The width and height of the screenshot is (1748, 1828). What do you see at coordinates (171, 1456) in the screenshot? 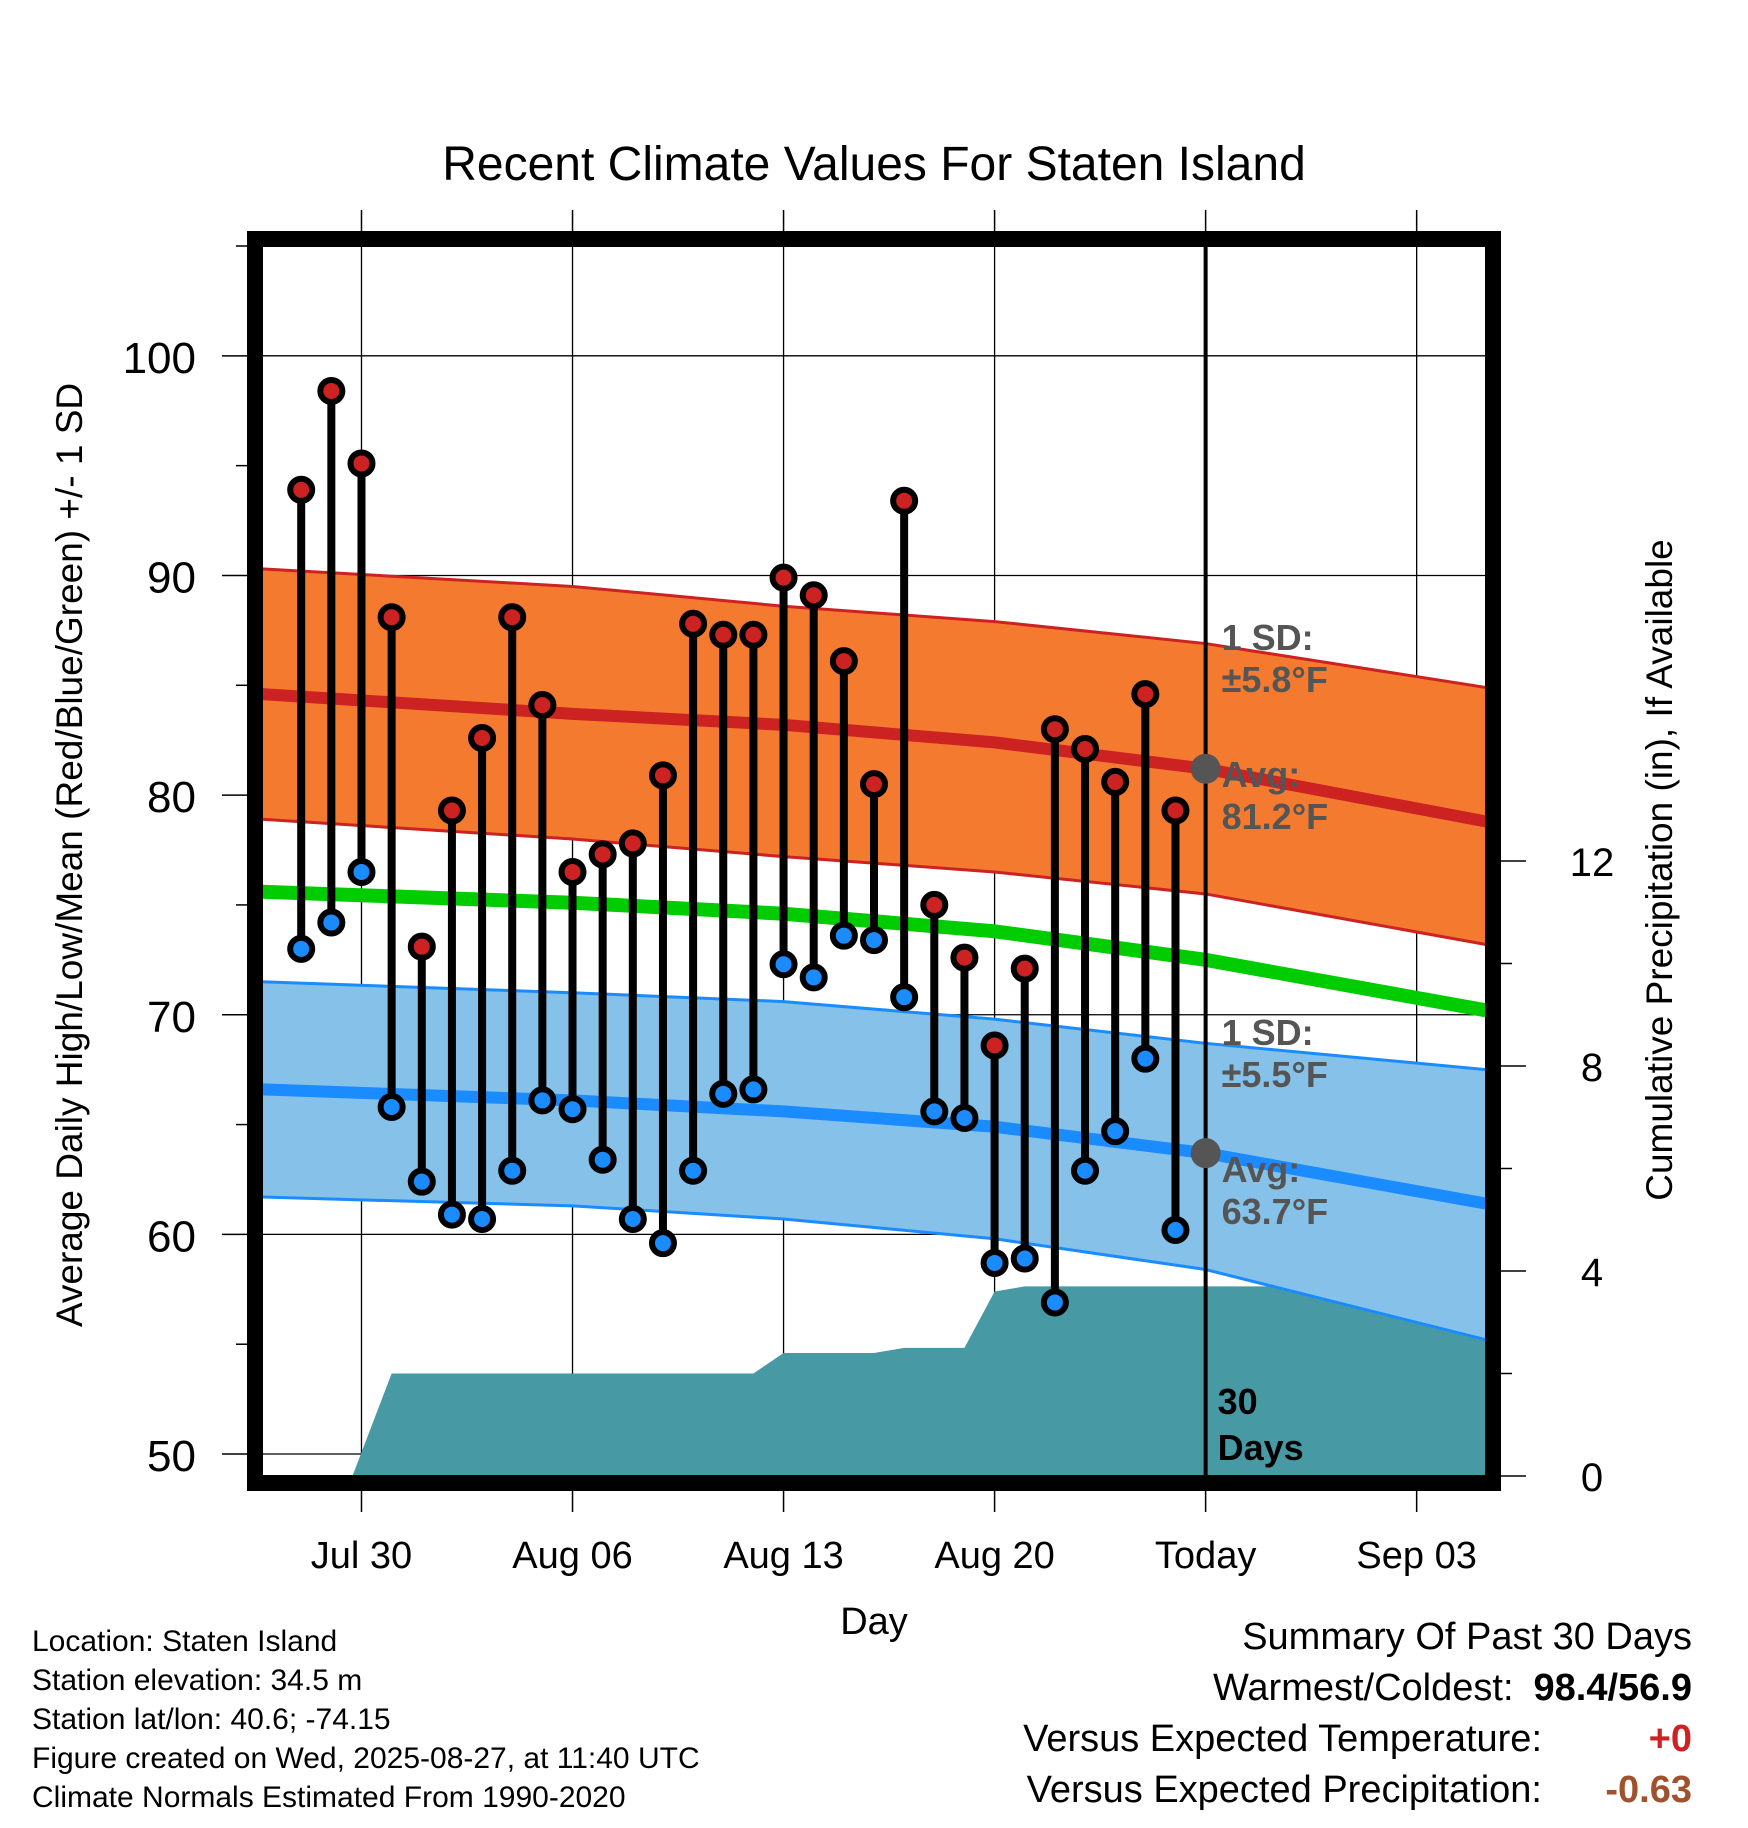
I see `y-tick-label: 50` at bounding box center [171, 1456].